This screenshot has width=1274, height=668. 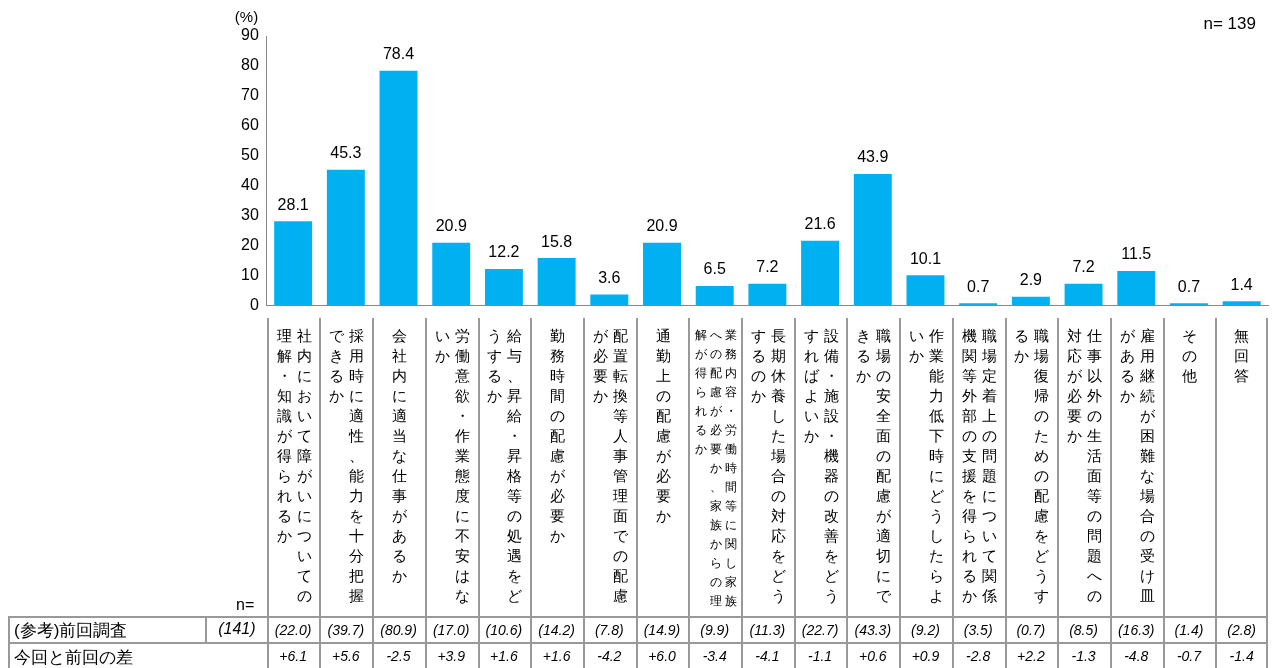 What do you see at coordinates (346, 656) in the screenshot?
I see `text: +5.6` at bounding box center [346, 656].